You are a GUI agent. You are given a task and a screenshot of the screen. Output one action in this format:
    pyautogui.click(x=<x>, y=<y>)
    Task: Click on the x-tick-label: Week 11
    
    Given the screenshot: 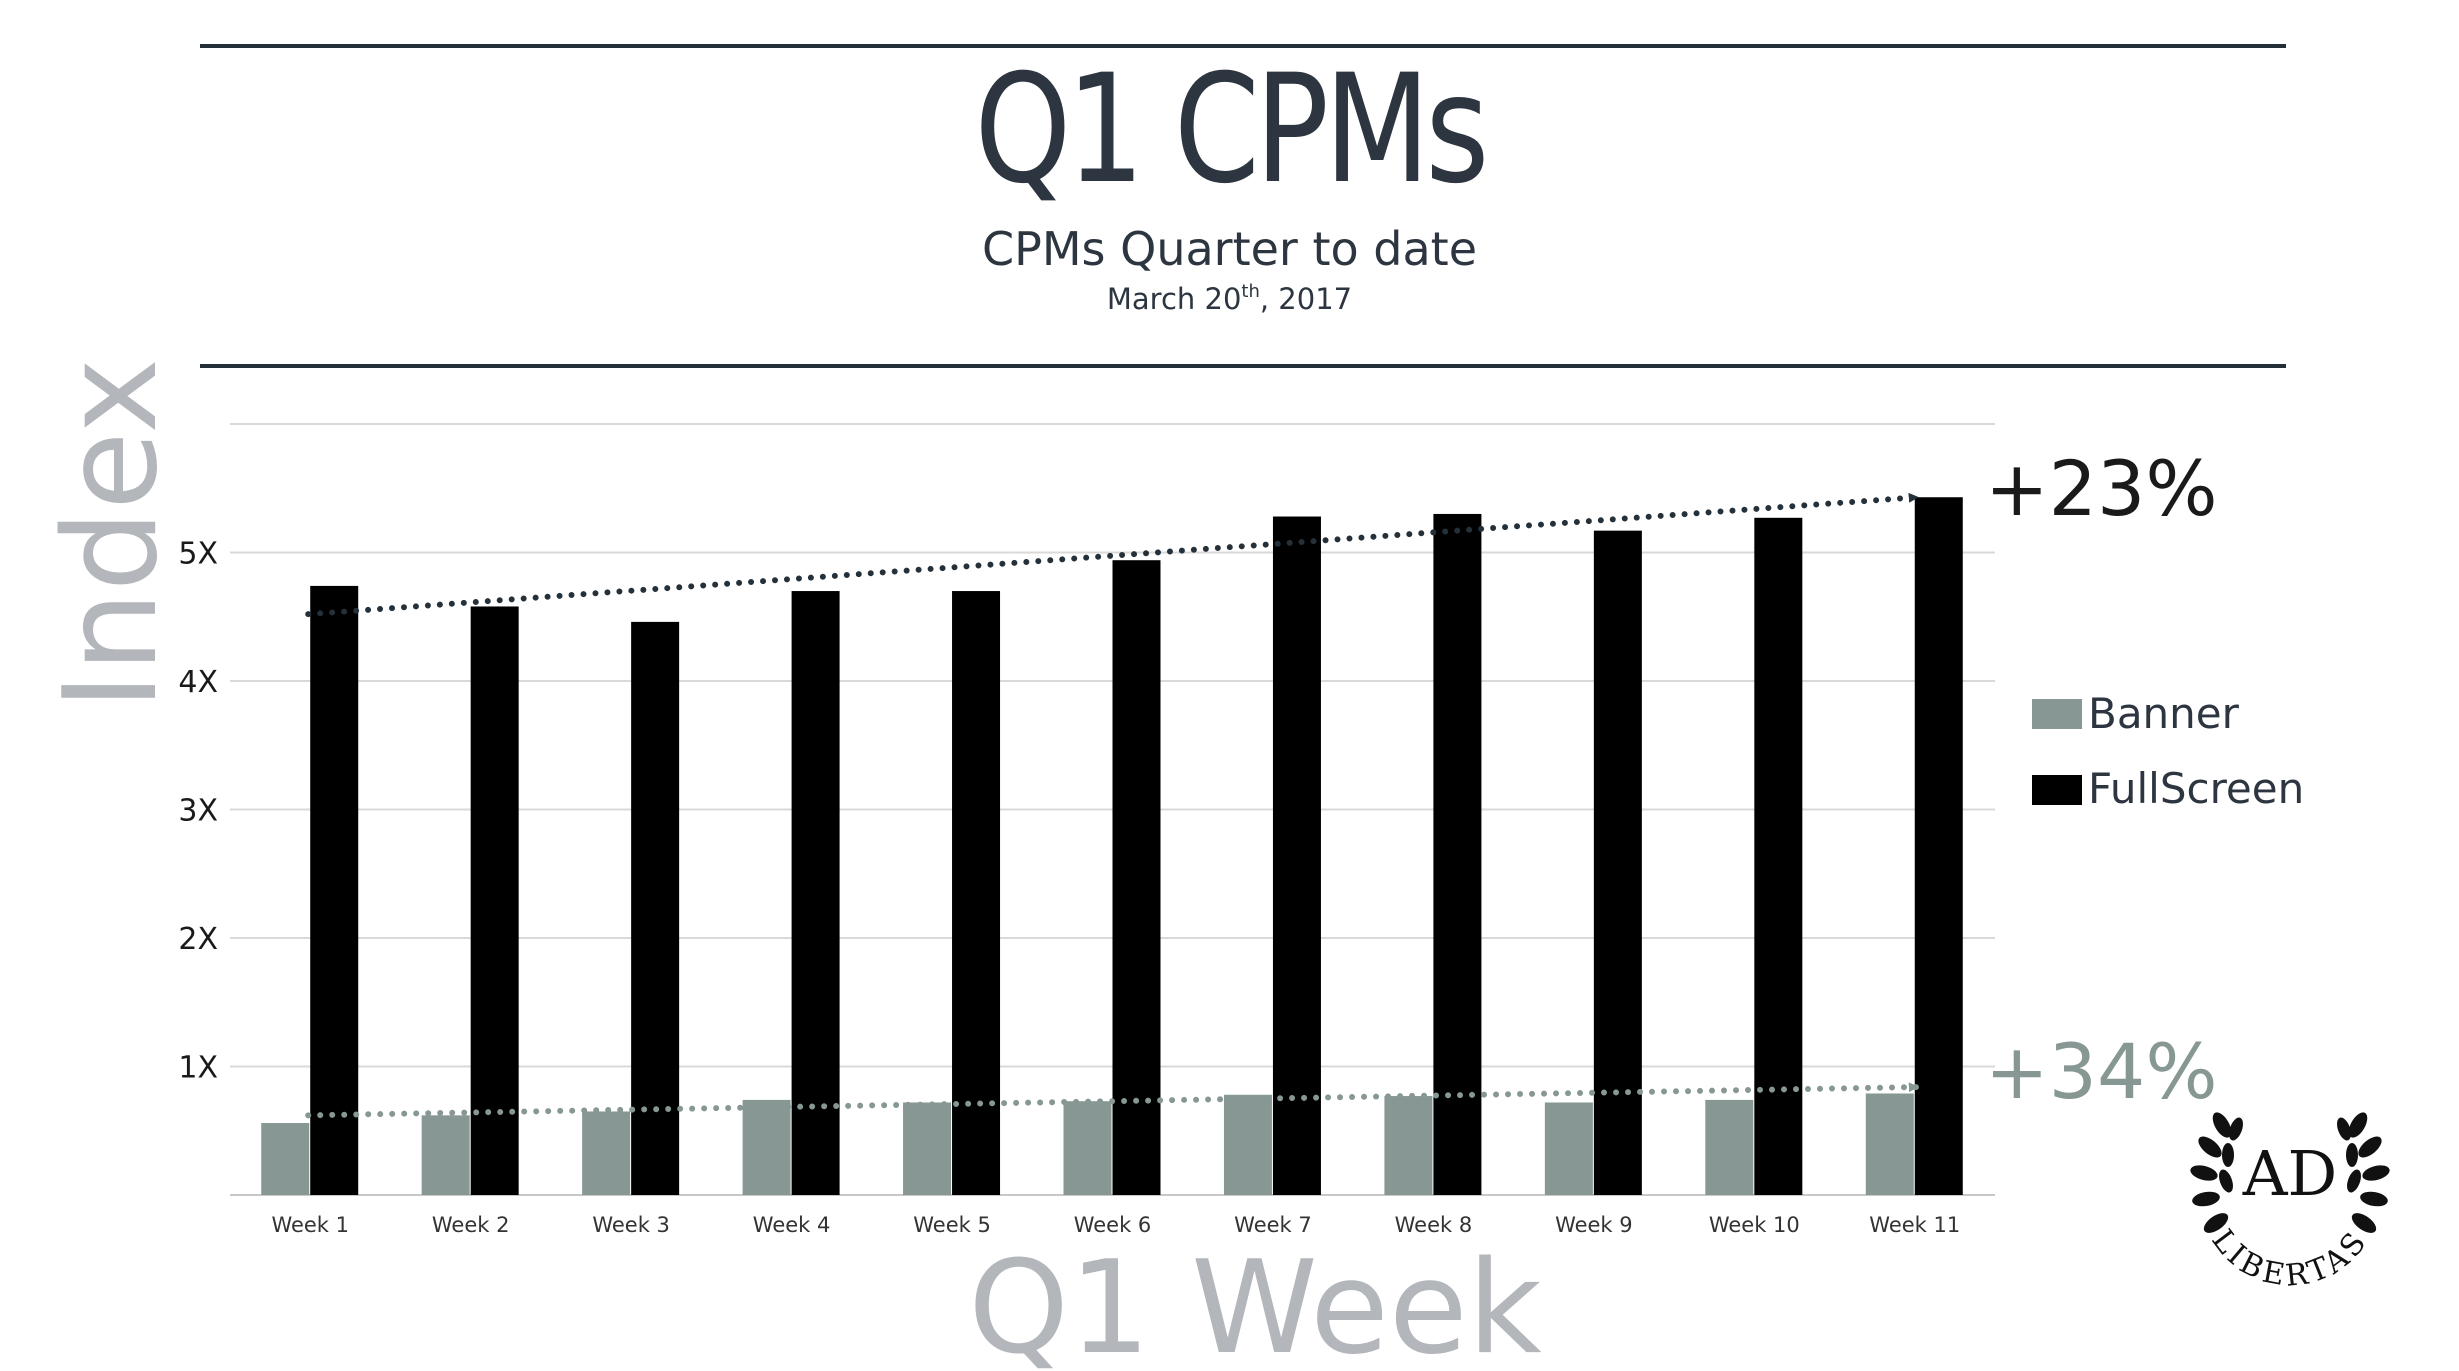 What is the action you would take?
    pyautogui.click(x=1914, y=1225)
    